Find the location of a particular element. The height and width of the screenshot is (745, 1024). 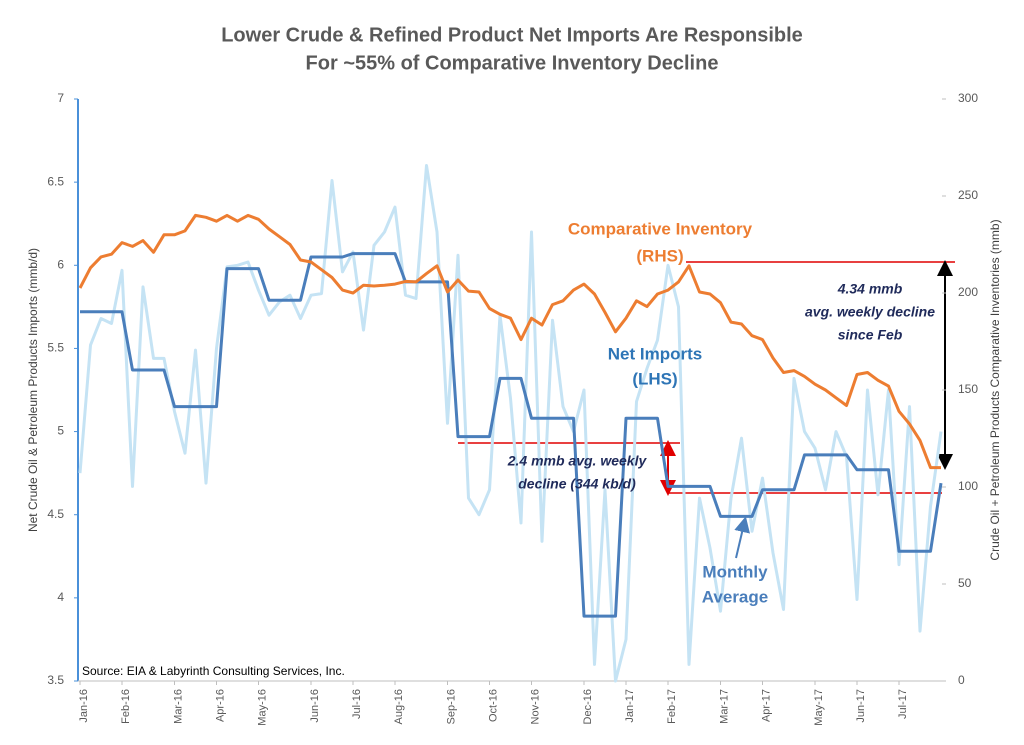

pointer-arrow is located at coordinates (742, 537).